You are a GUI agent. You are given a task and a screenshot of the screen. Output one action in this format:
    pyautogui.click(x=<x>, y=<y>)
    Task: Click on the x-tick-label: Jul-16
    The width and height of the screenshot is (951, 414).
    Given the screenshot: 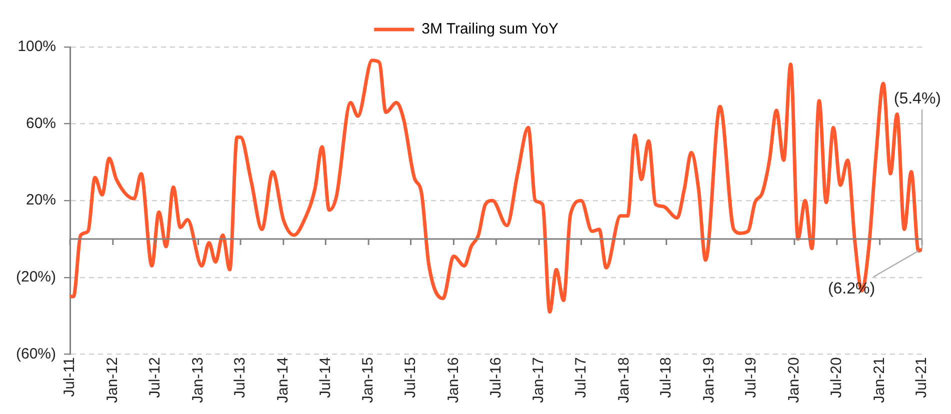 What is the action you would take?
    pyautogui.click(x=495, y=377)
    